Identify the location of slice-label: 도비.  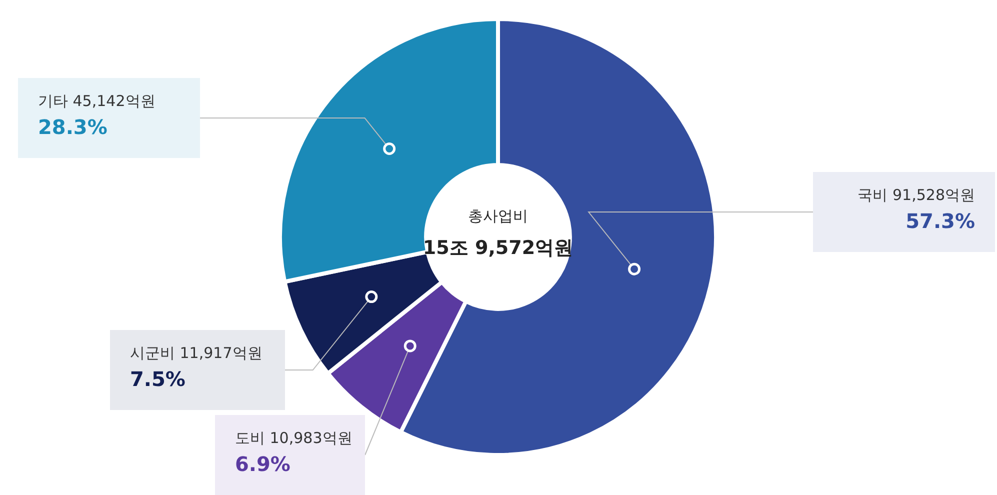
(250, 438).